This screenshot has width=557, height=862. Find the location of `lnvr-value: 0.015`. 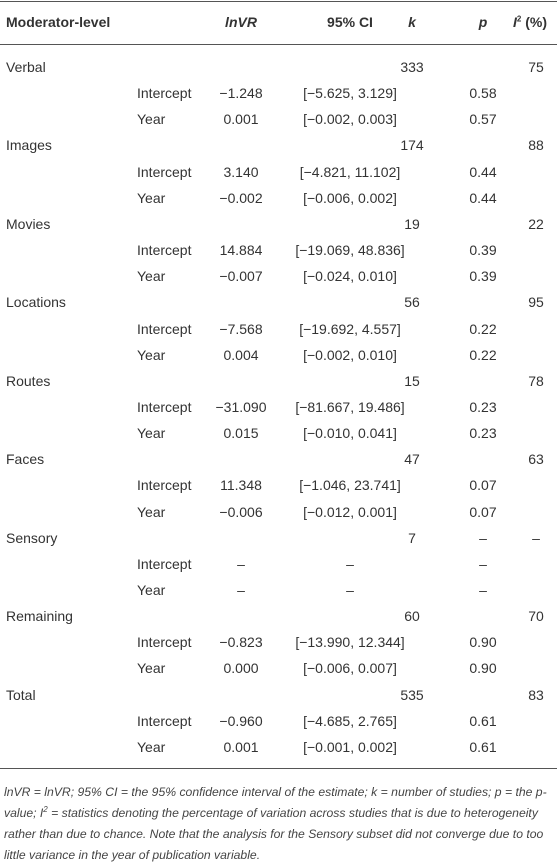

lnvr-value: 0.015 is located at coordinates (241, 433).